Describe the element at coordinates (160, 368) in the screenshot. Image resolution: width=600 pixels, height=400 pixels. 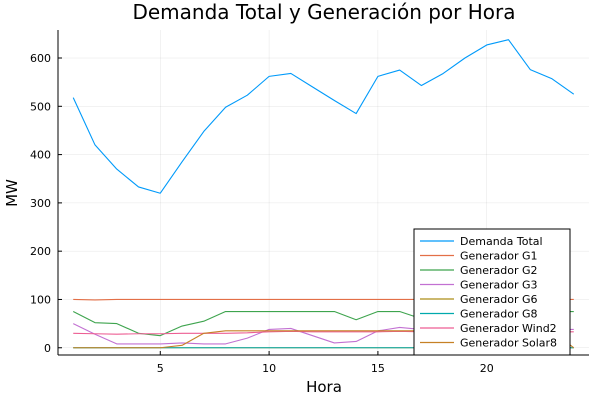
I see `x-tick-label: 5` at that location.